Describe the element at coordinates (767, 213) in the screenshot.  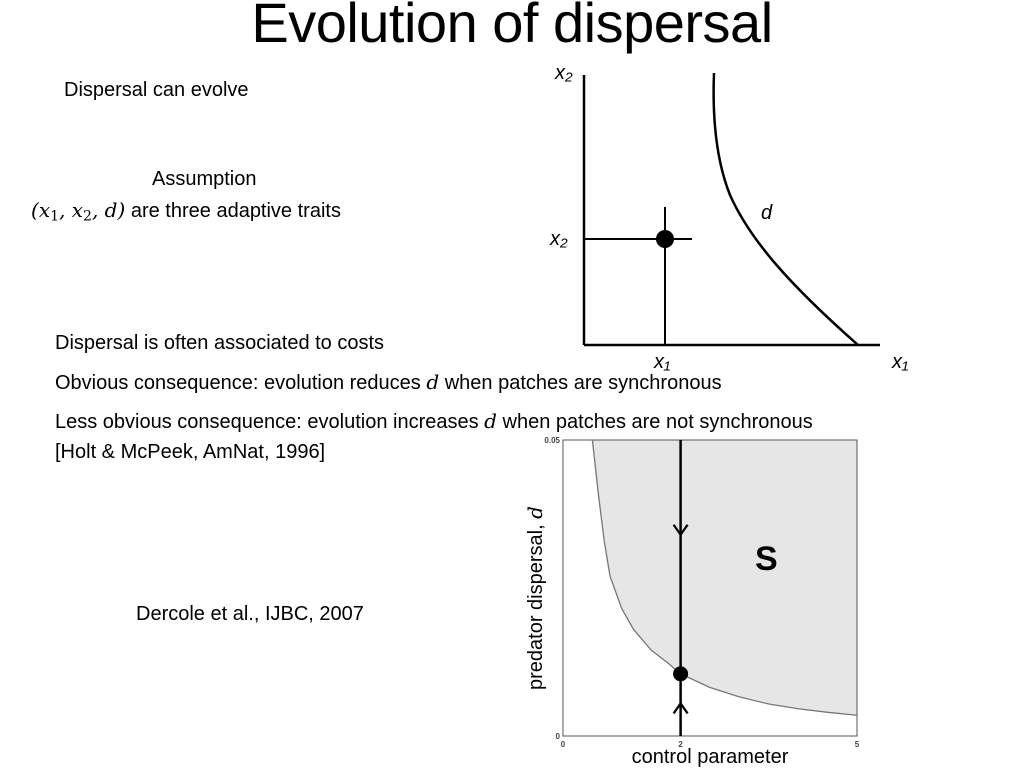
I see `trait-curve-label: d` at that location.